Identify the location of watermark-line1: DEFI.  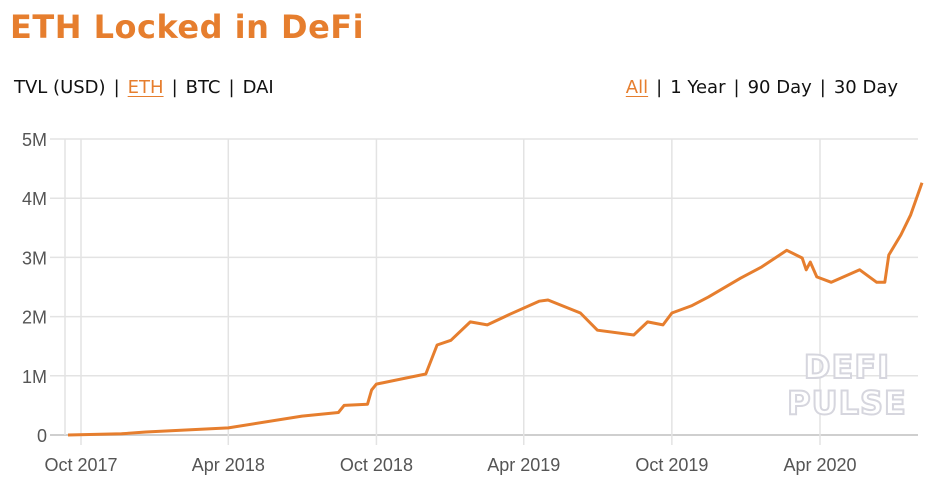
(847, 367).